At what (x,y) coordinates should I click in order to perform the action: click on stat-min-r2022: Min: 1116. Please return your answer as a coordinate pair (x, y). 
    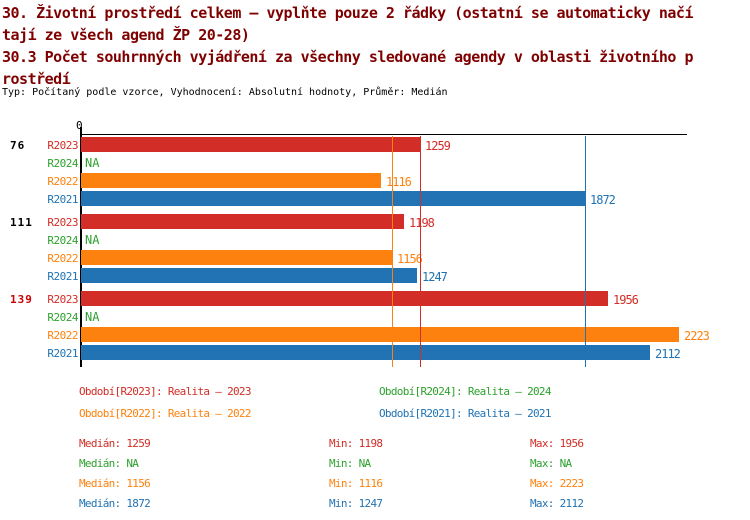
    Looking at the image, I should click on (356, 483).